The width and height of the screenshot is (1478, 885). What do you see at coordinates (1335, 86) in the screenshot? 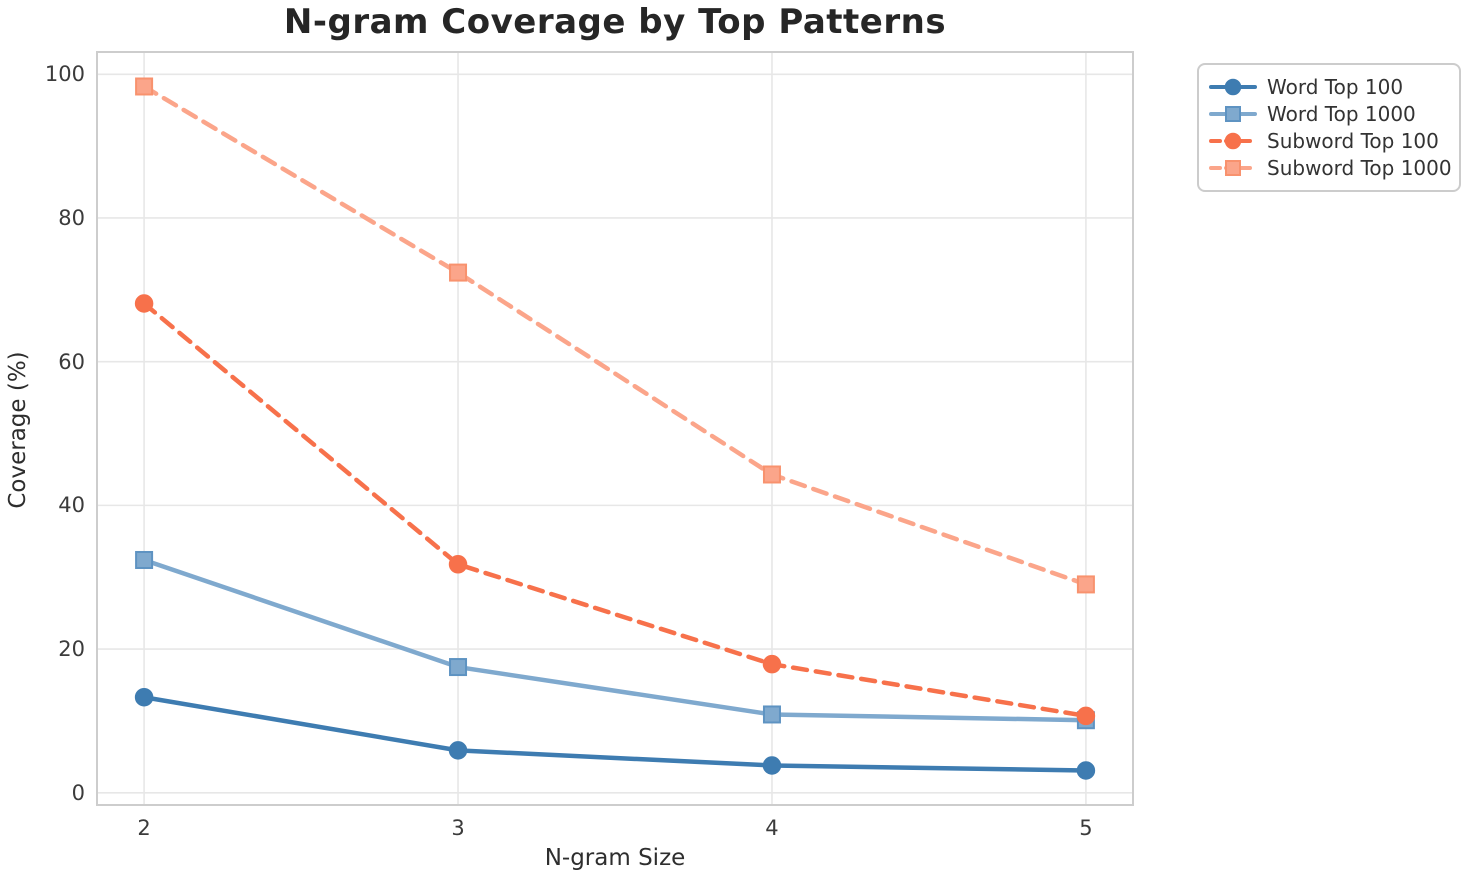
I see `legend-label: Word Top 100` at bounding box center [1335, 86].